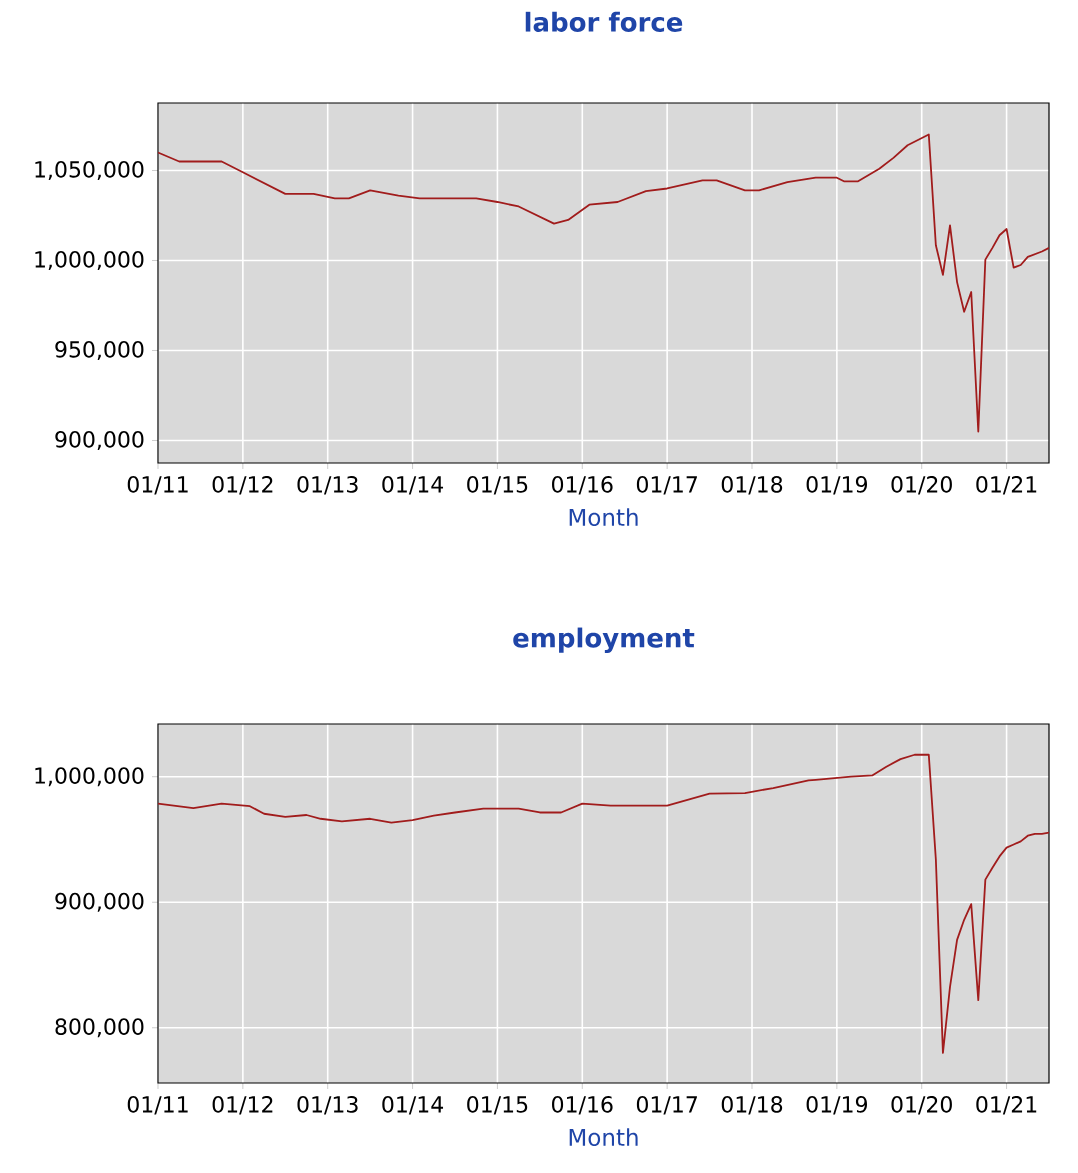  Describe the element at coordinates (99, 1028) in the screenshot. I see `y-tick-label: 800,000` at that location.